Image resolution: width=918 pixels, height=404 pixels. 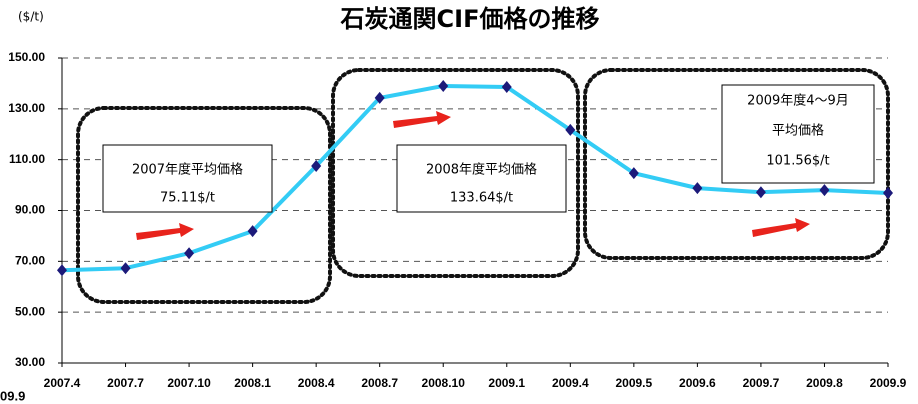 I want to click on y-tick-label: 30.00, so click(x=30, y=362).